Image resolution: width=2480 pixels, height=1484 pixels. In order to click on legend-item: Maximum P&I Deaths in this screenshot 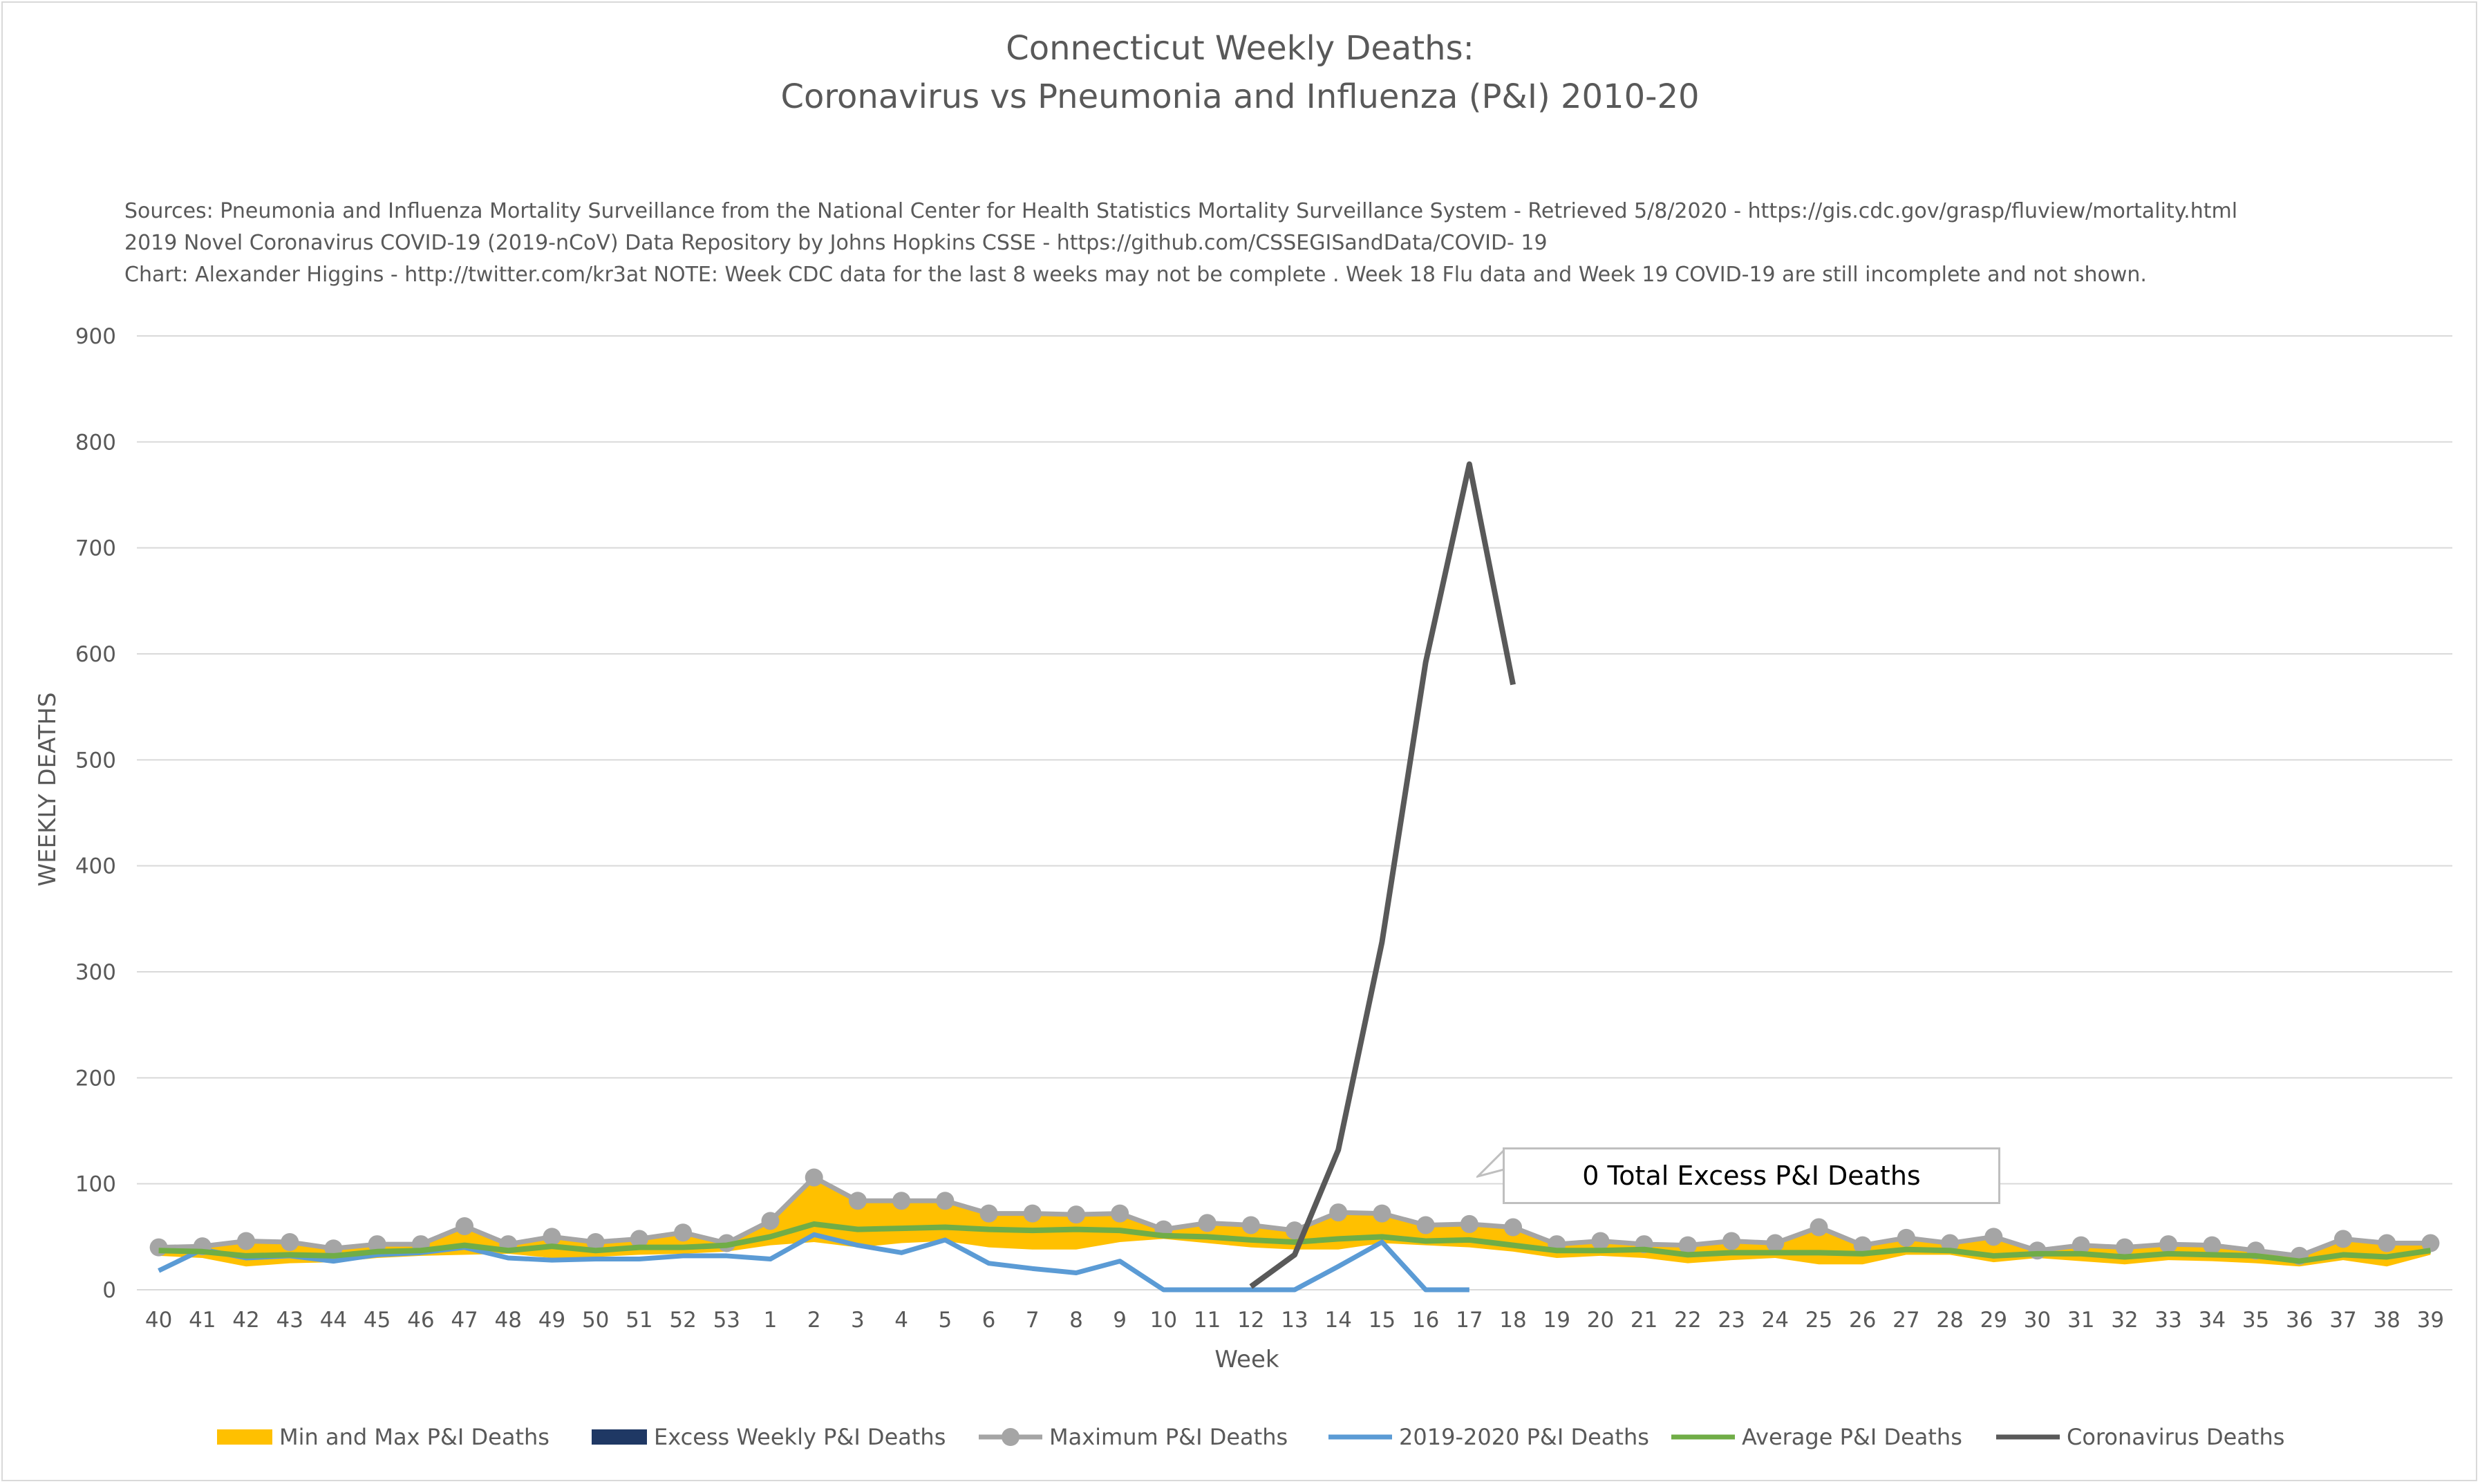, I will do `click(1133, 1437)`.